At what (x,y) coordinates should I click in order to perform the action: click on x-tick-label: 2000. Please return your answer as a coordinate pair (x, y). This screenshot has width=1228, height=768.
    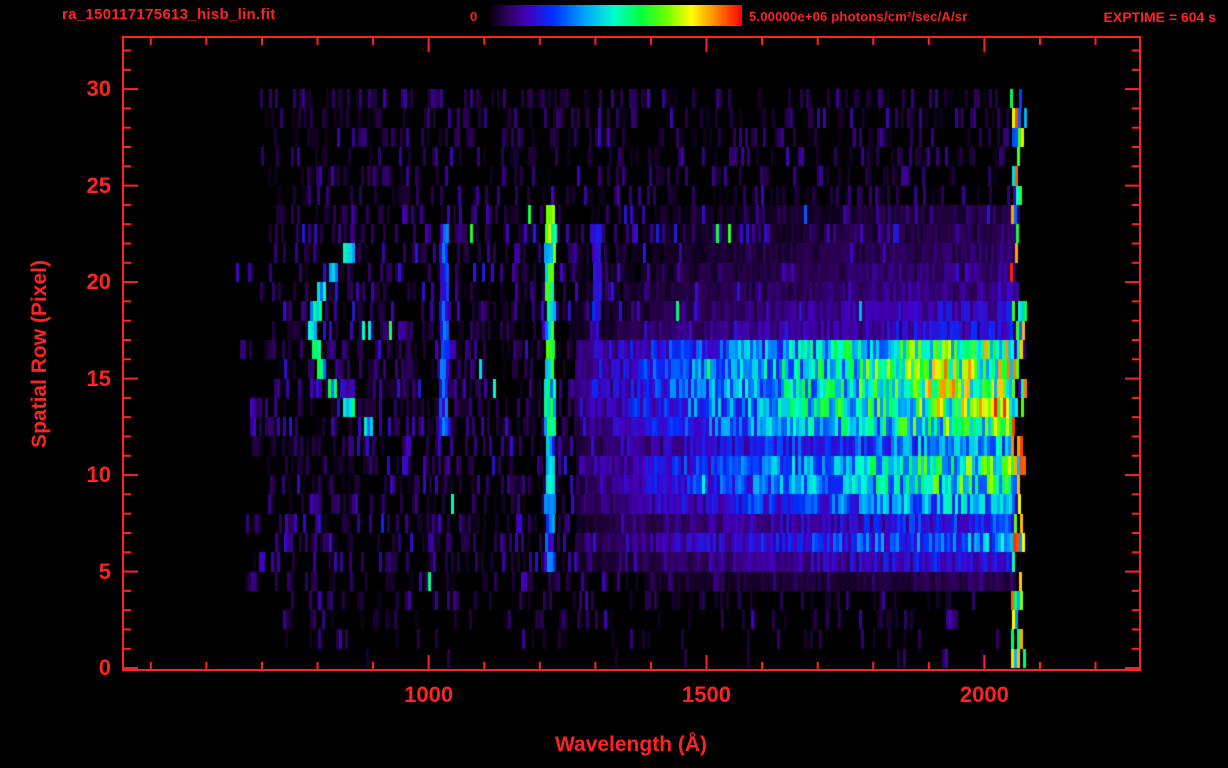
    Looking at the image, I should click on (984, 694).